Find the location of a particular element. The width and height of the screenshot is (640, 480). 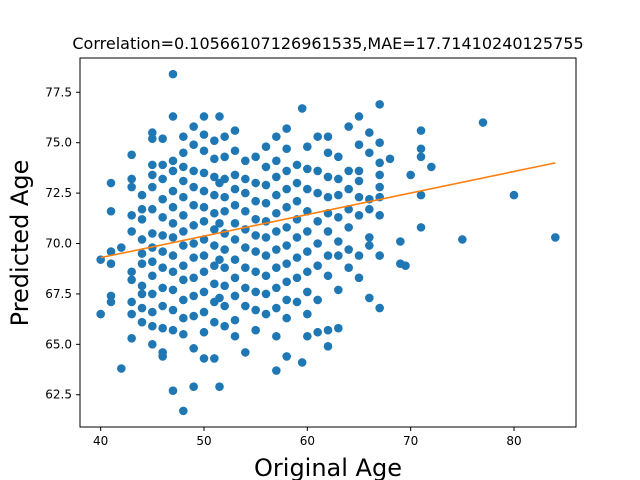

x-tick-label: 60 is located at coordinates (307, 441).